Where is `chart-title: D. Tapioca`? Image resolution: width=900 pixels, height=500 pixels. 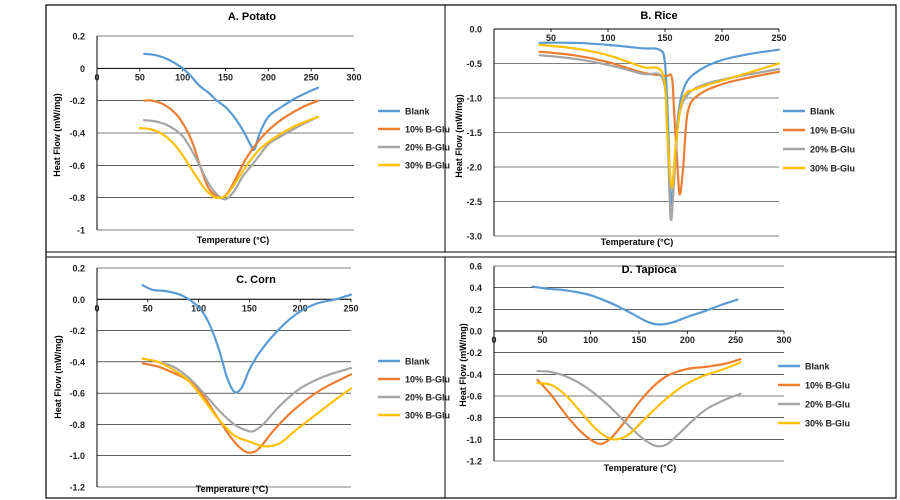 chart-title: D. Tapioca is located at coordinates (650, 270).